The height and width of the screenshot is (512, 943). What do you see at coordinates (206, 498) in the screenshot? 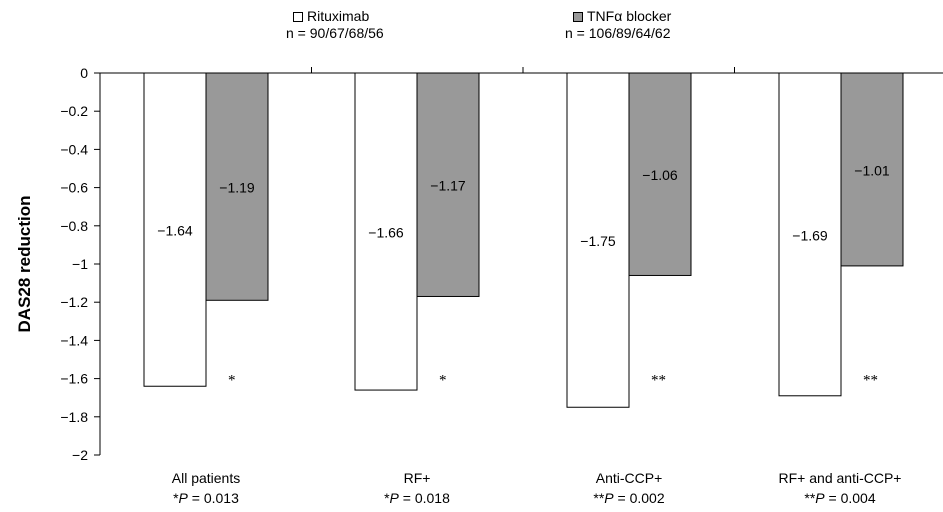
I see `p-value-all-patients: *P = 0.013` at bounding box center [206, 498].